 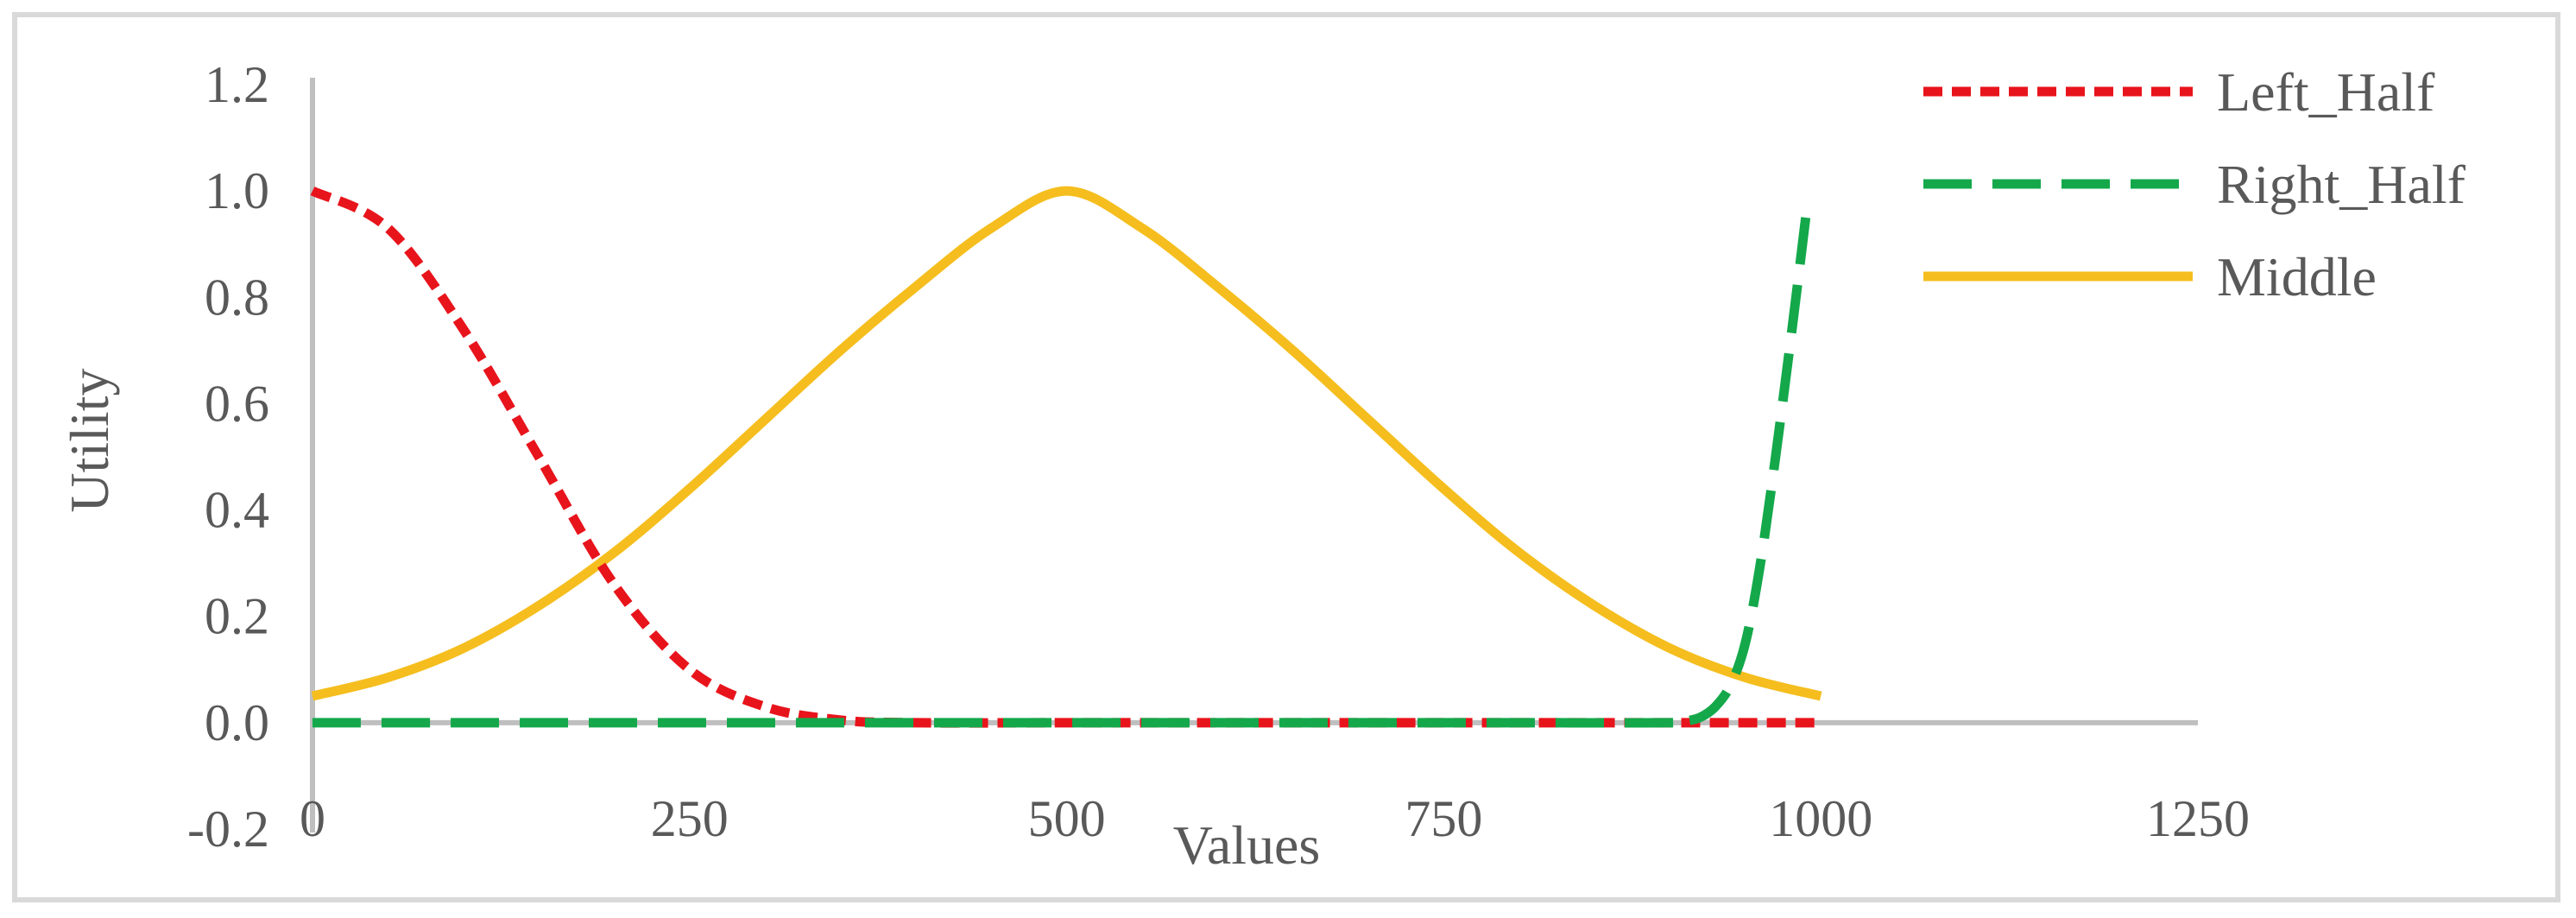 What do you see at coordinates (690, 818) in the screenshot?
I see `x-tick-label: 250` at bounding box center [690, 818].